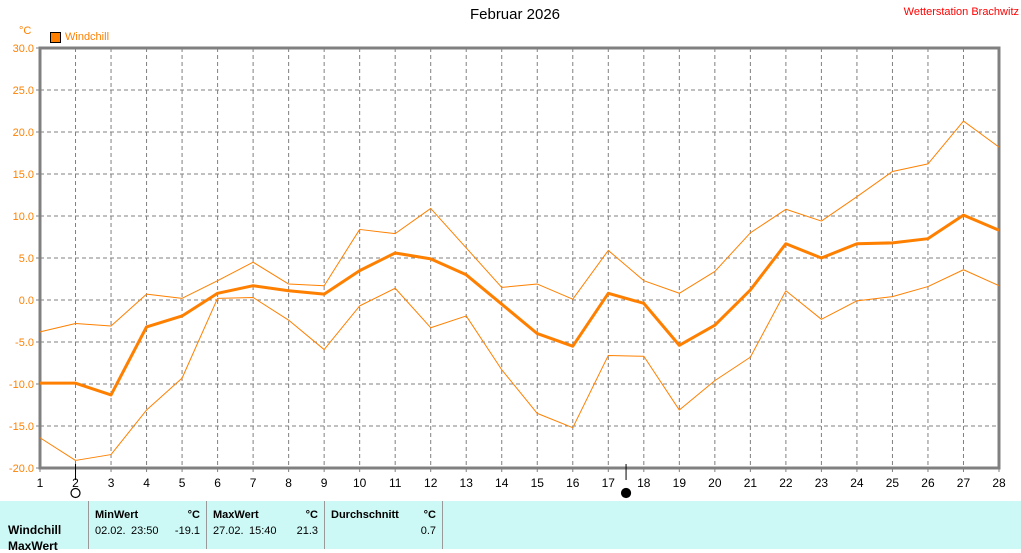 The width and height of the screenshot is (1021, 553). What do you see at coordinates (307, 531) in the screenshot?
I see `stats-max-value: 21.3` at bounding box center [307, 531].